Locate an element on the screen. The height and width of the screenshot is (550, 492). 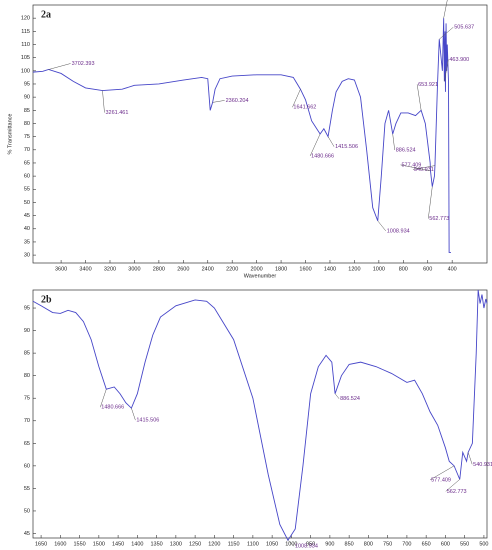
annotation-label: 505.637 is located at coordinates (464, 28).